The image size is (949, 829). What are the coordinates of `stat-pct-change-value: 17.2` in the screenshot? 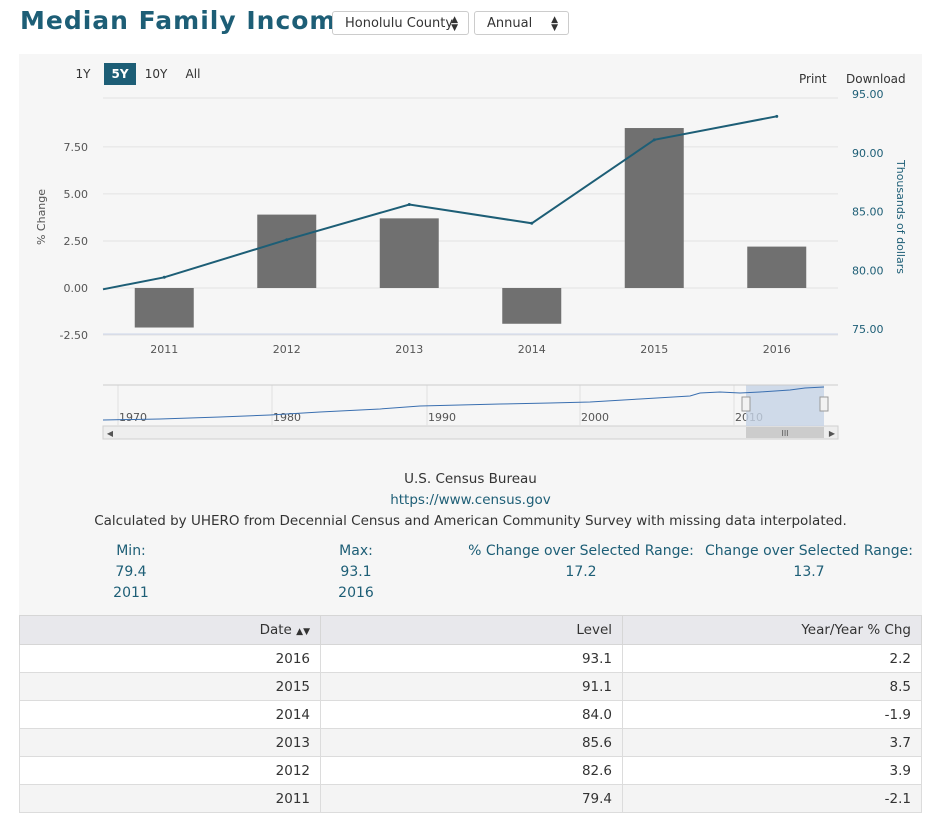 It's located at (581, 572).